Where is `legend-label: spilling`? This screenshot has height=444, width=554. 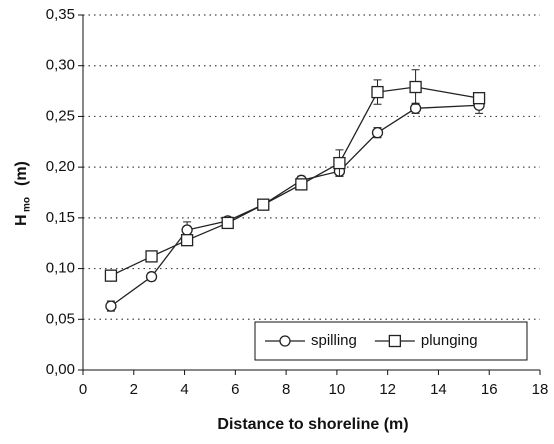 legend-label: spilling is located at coordinates (334, 340).